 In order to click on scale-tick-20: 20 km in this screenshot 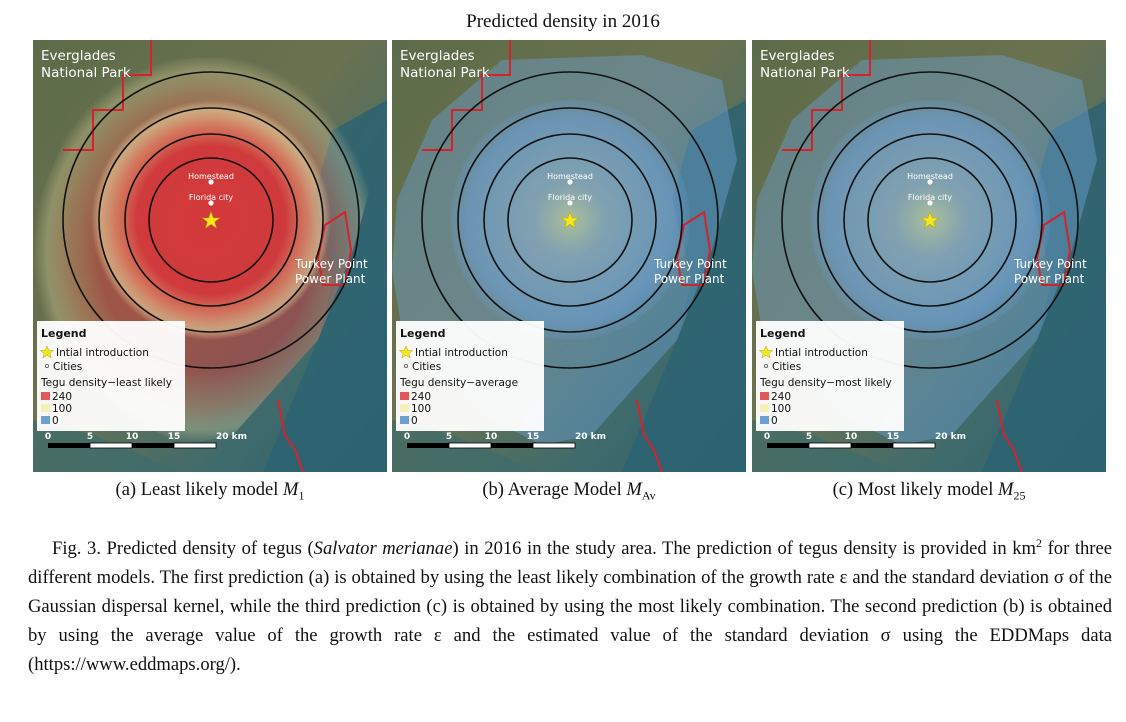, I will do `click(231, 437)`.